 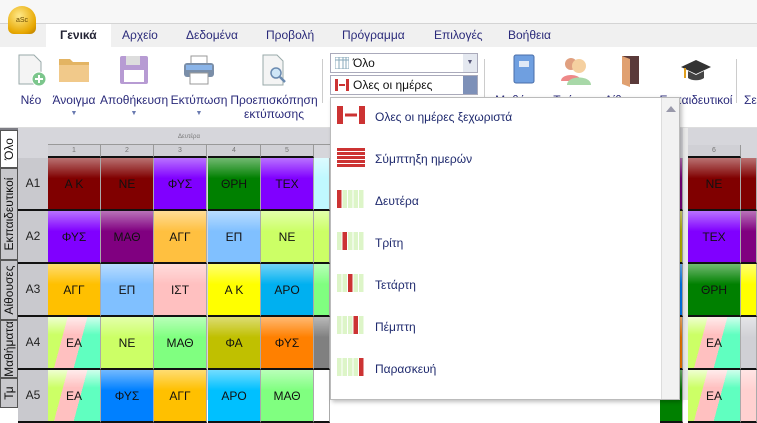 I want to click on menu-item-all-days-separate: Ολες οι ημέρες ξεχωριστά, so click(x=496, y=121).